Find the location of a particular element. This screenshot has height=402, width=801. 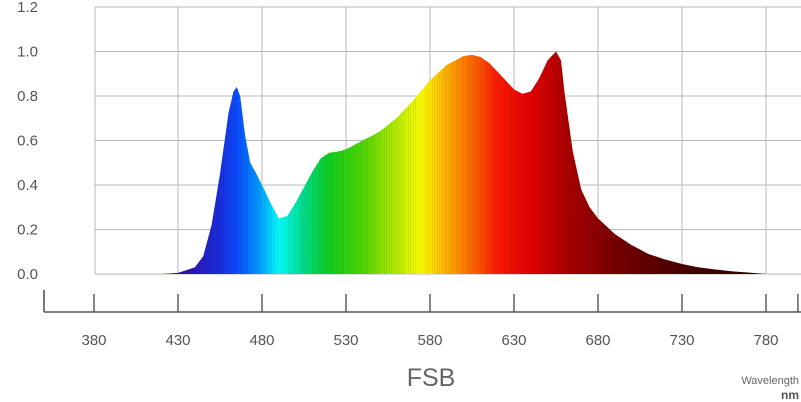

y-tick-labels: 0.0 0.2 0.4 0.6 0.8 1.0 1.2 is located at coordinates (27, 141).